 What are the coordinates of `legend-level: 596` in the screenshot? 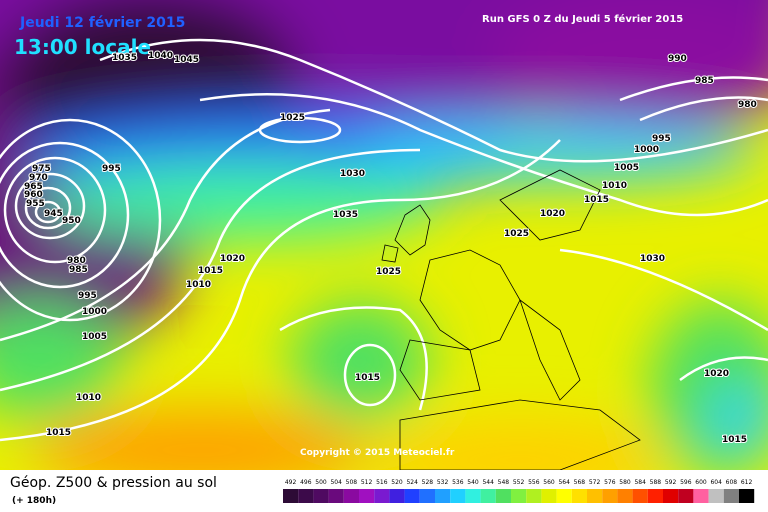 It's located at (686, 482).